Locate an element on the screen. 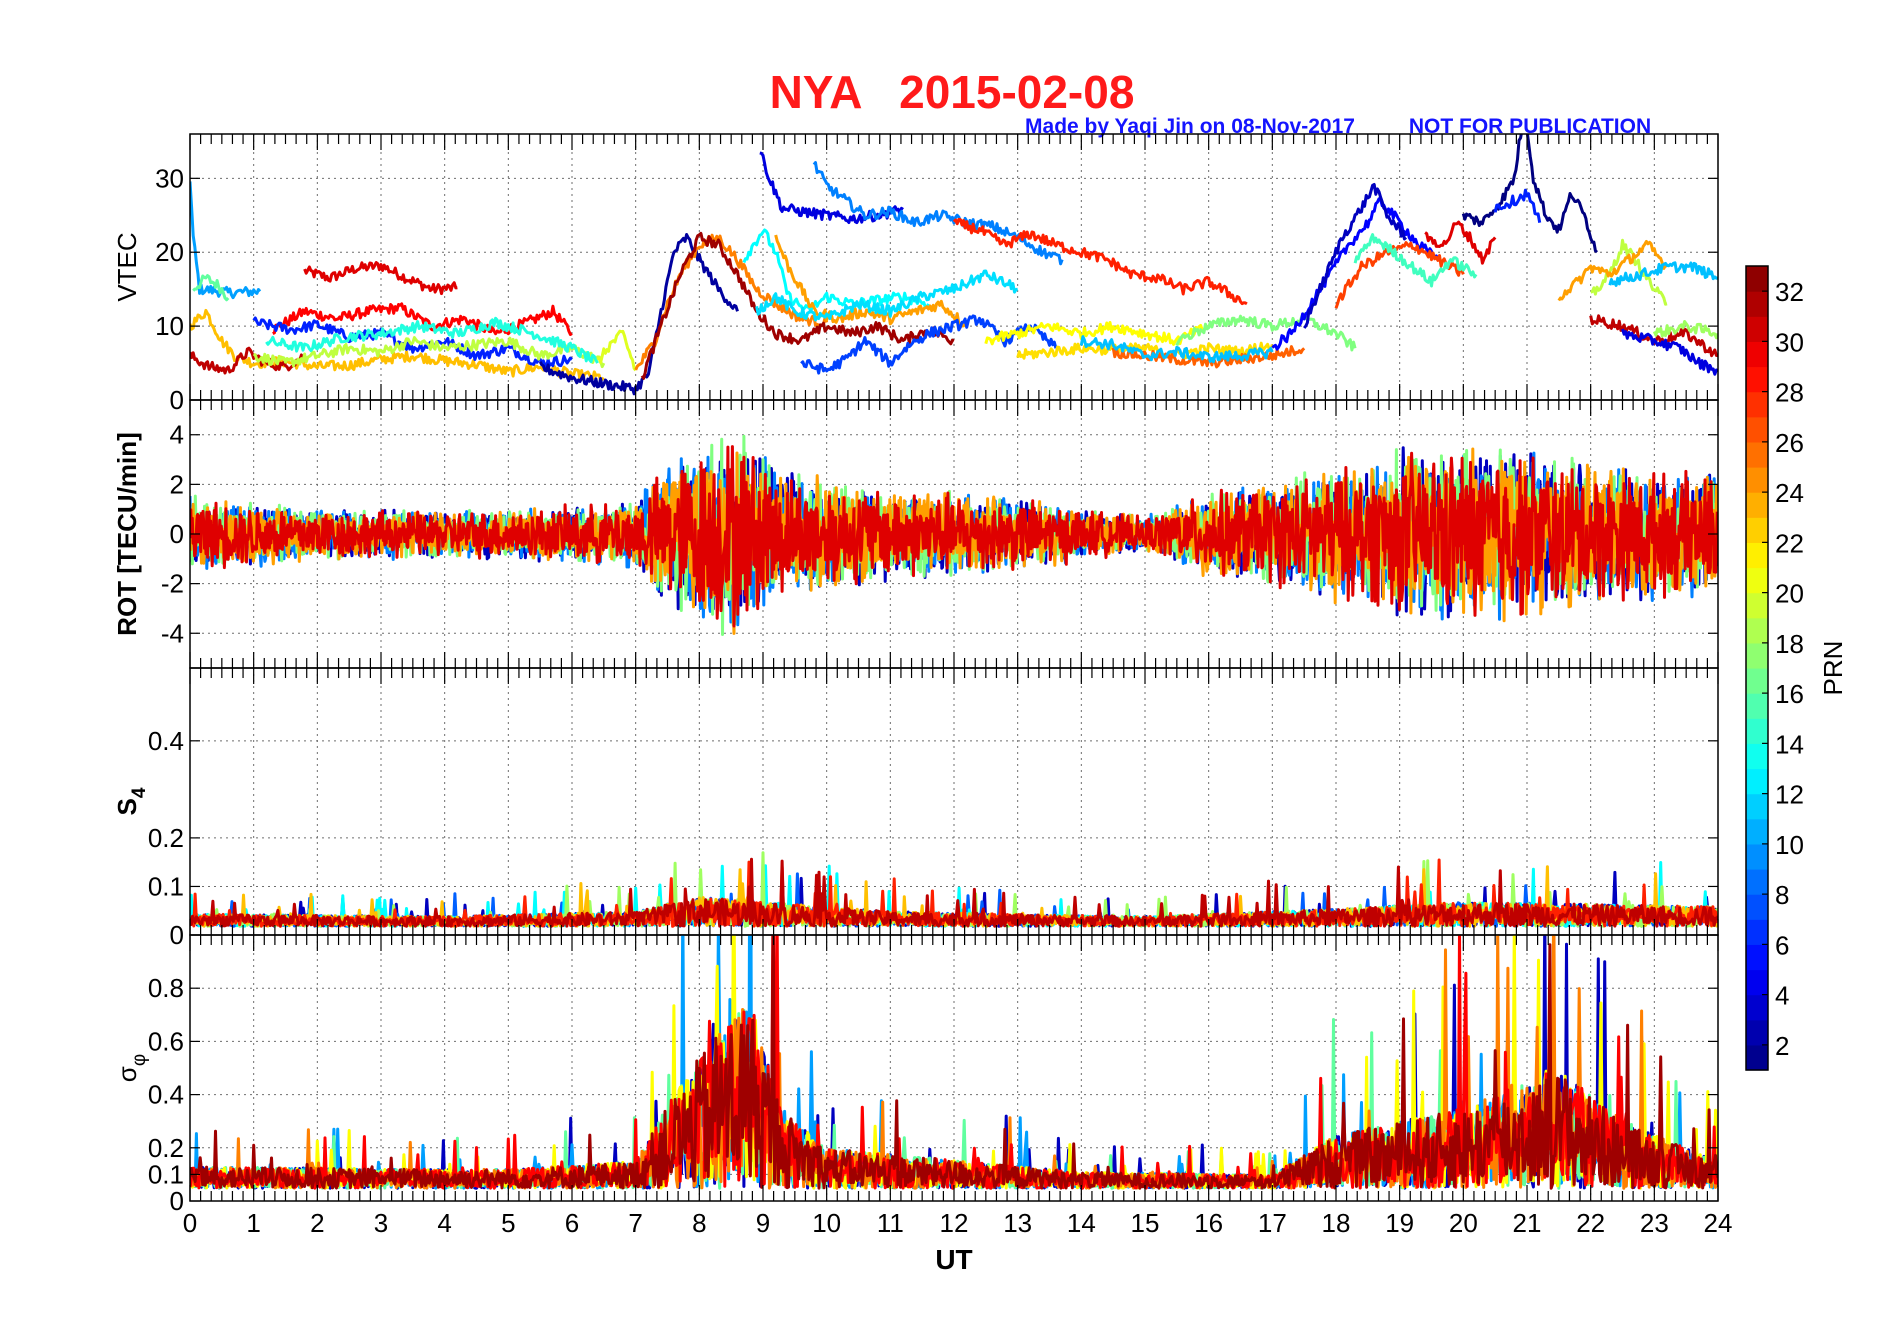 Image resolution: width=1904 pixels, height=1330 pixels. notice-text: NOT FOR PUBLICATION is located at coordinates (1530, 126).